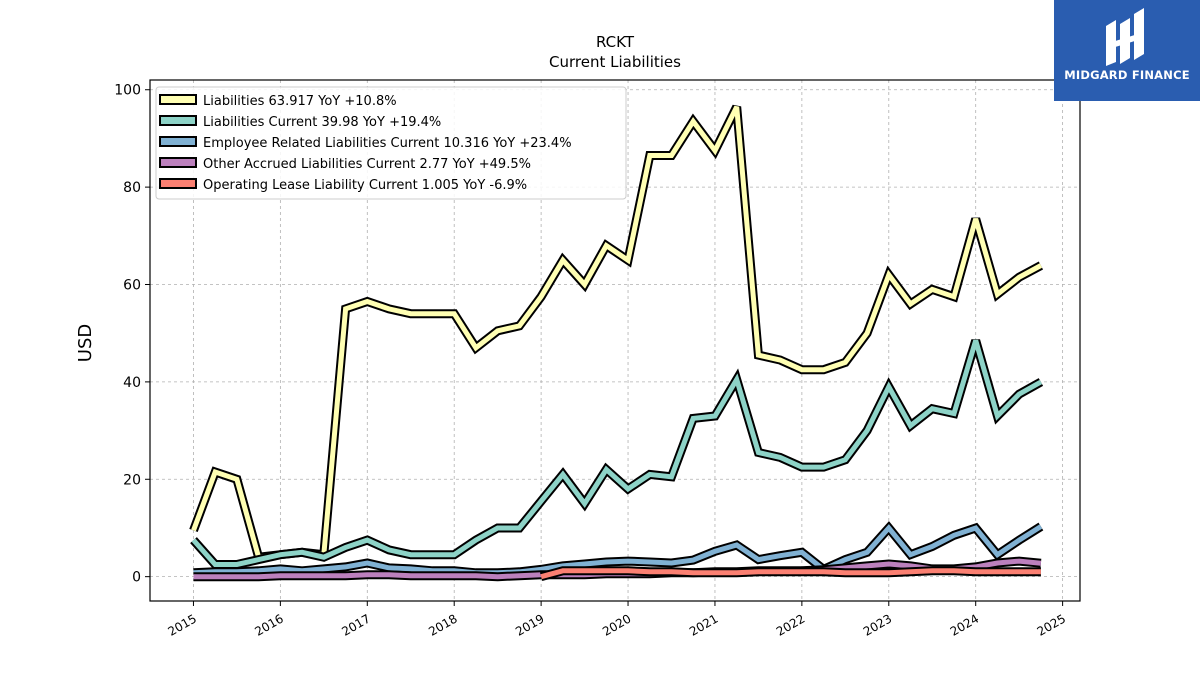  I want to click on y-tick-label: 60, so click(132, 286).